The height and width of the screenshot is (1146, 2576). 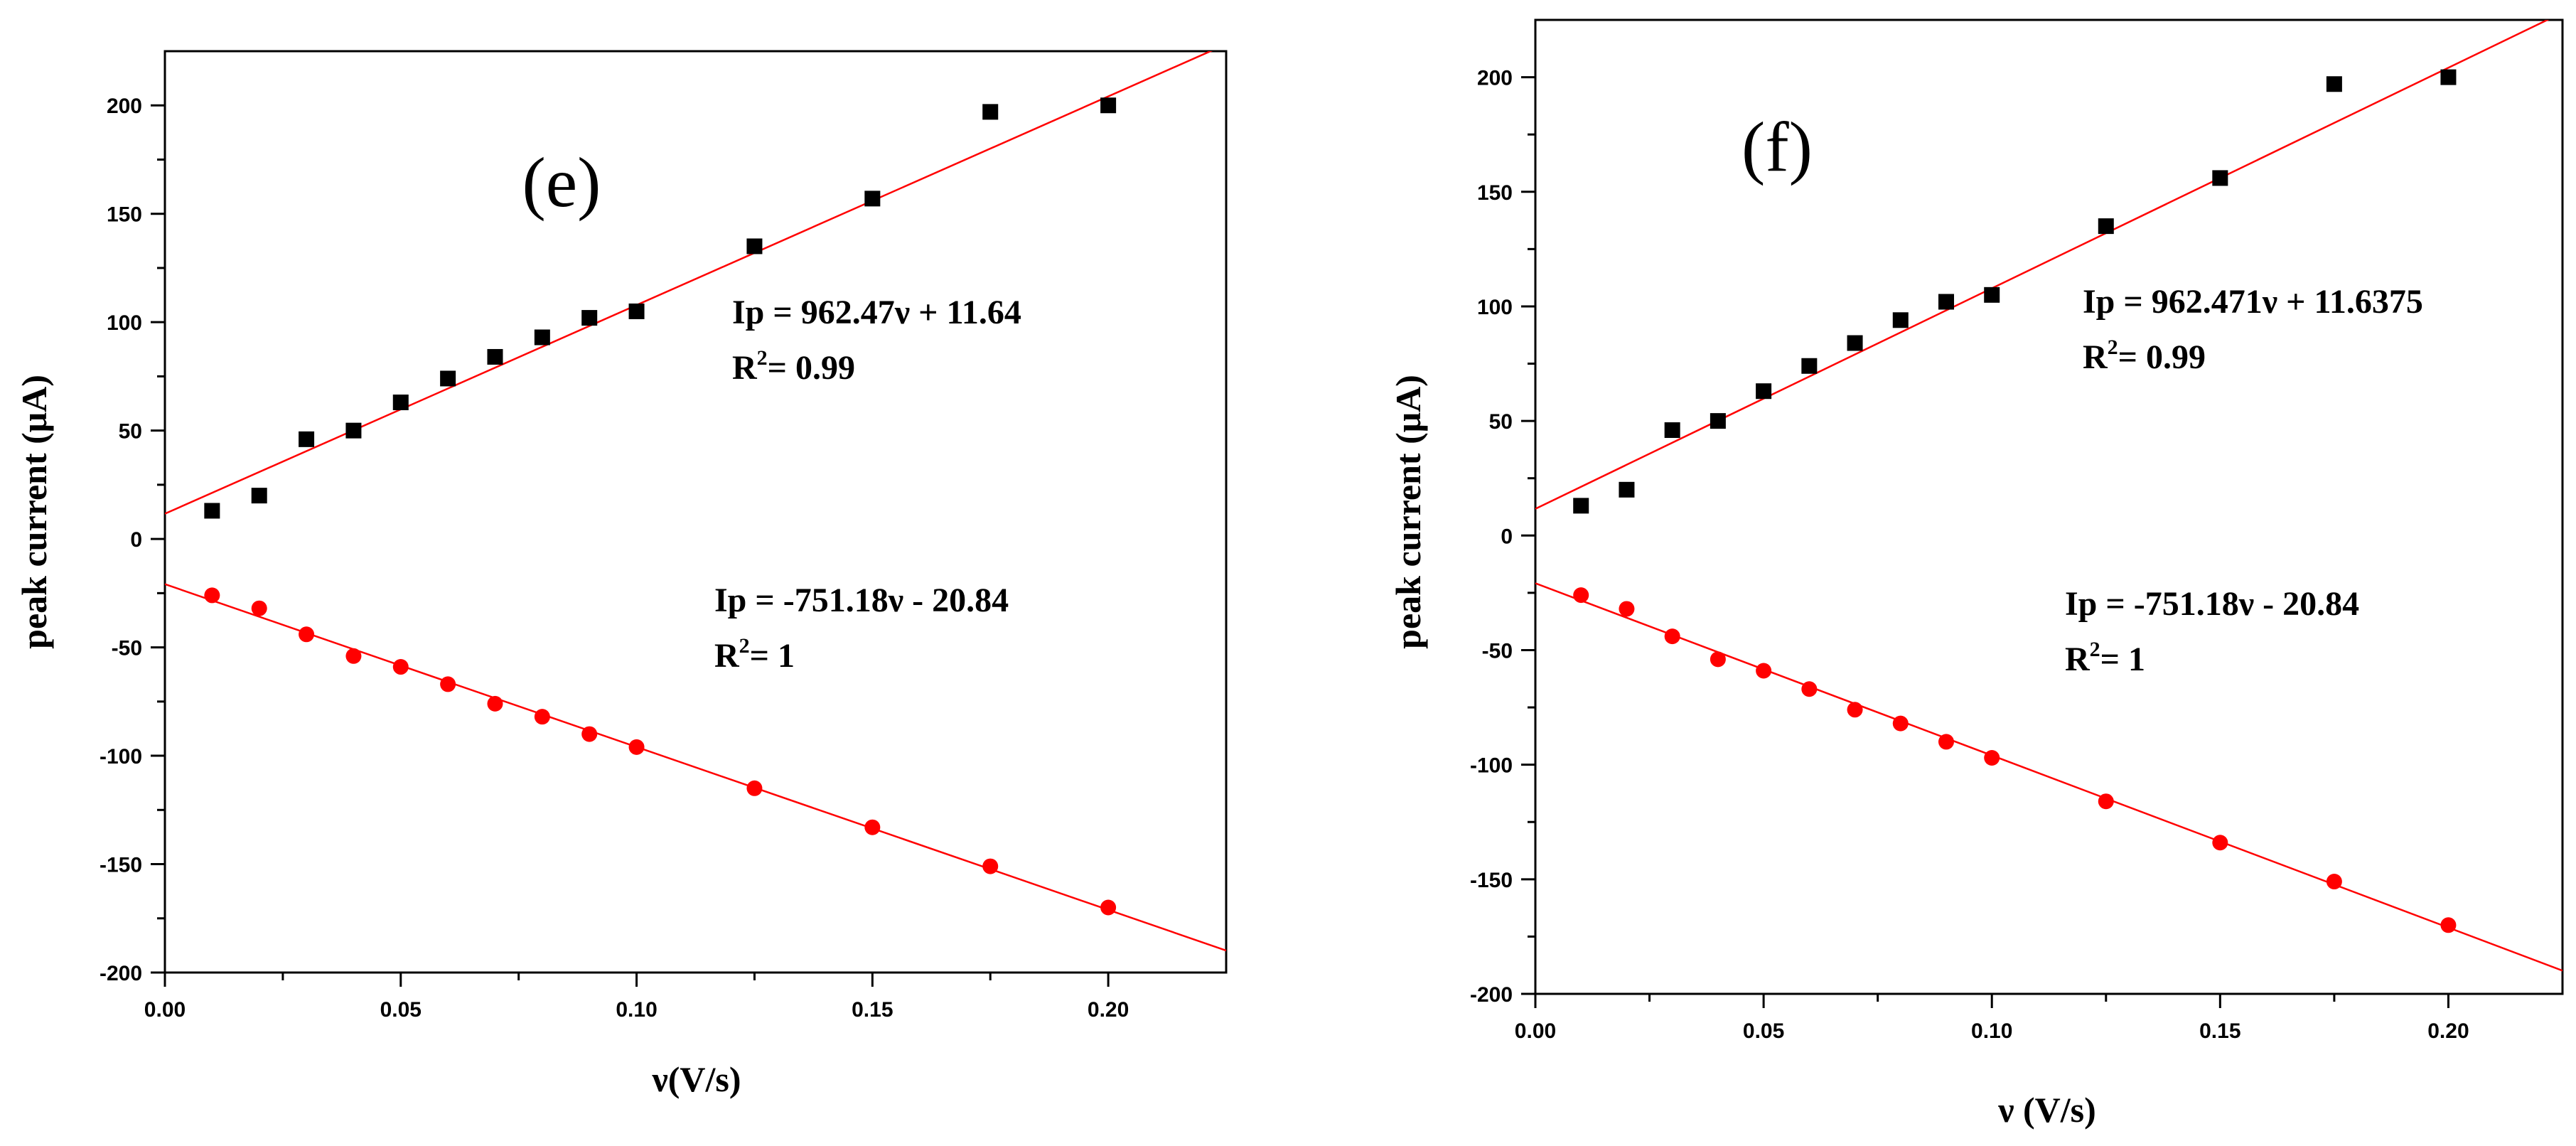 I want to click on r2-value: = 1, so click(x=772, y=656).